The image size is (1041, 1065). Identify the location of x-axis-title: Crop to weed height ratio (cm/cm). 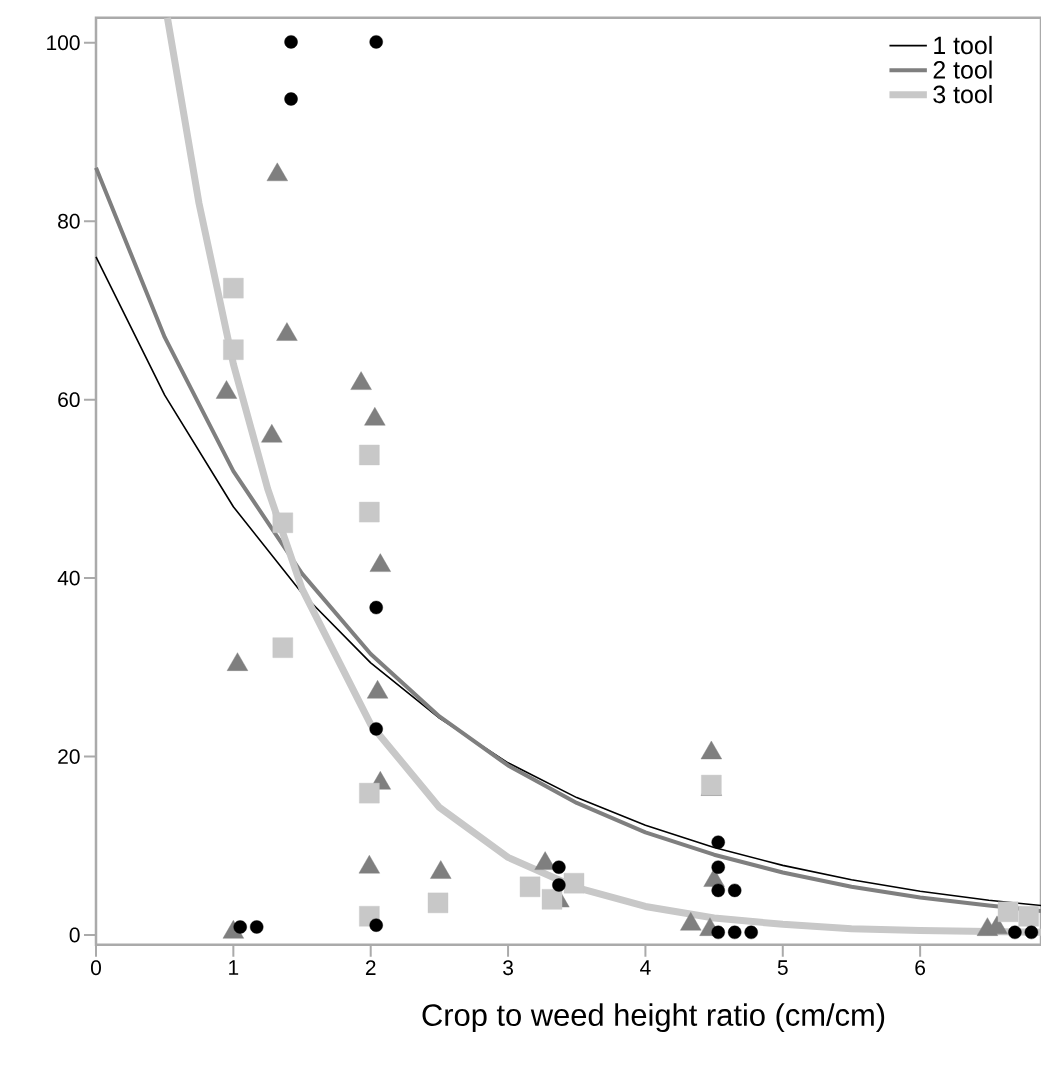
(653, 1018).